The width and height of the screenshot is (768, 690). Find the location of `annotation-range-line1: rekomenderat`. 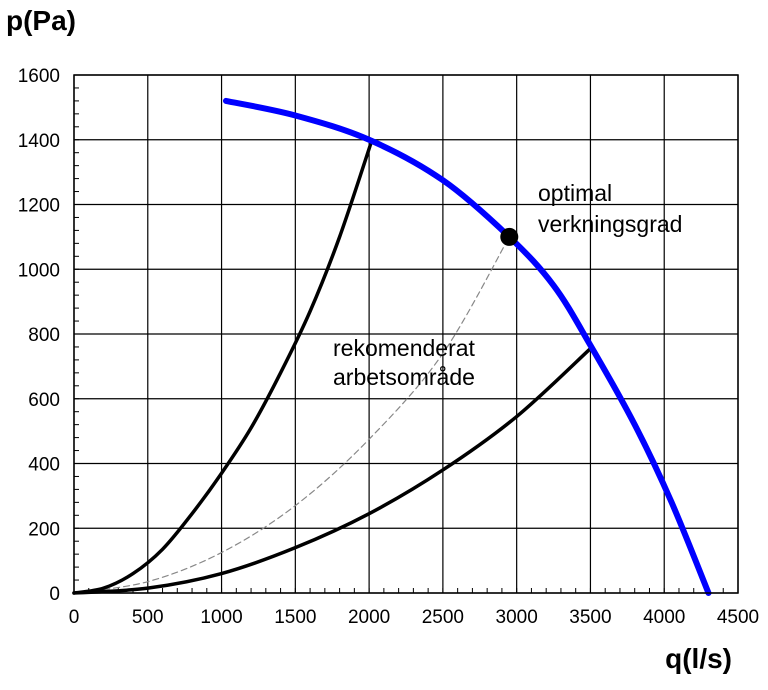

annotation-range-line1: rekomenderat is located at coordinates (404, 348).